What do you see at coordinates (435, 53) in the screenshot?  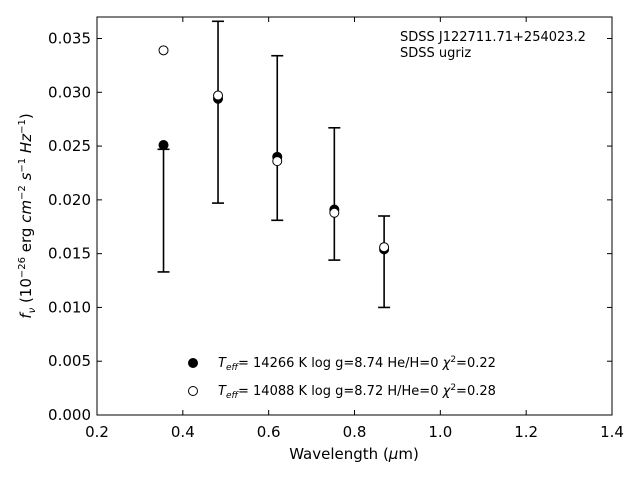 I see `annotation-survey: SDSS ugriz` at bounding box center [435, 53].